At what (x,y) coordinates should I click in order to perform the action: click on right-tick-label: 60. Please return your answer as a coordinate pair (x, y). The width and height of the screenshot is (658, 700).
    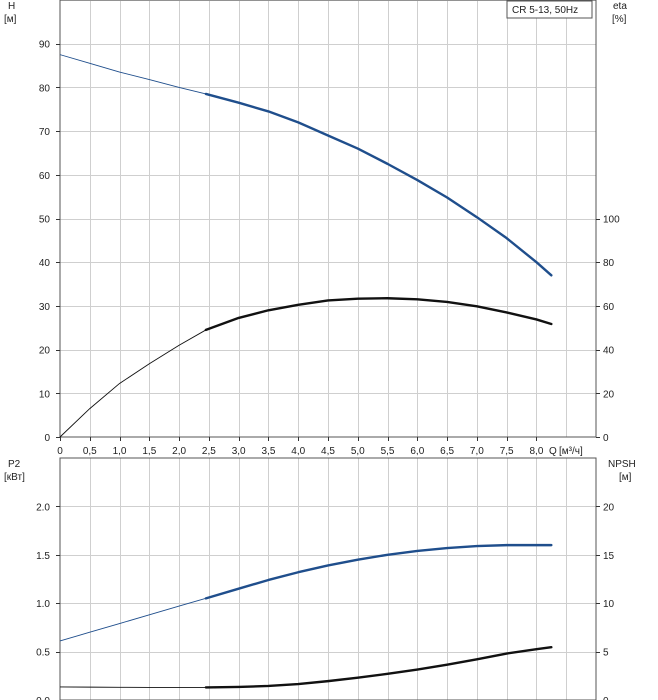
    Looking at the image, I should click on (609, 307).